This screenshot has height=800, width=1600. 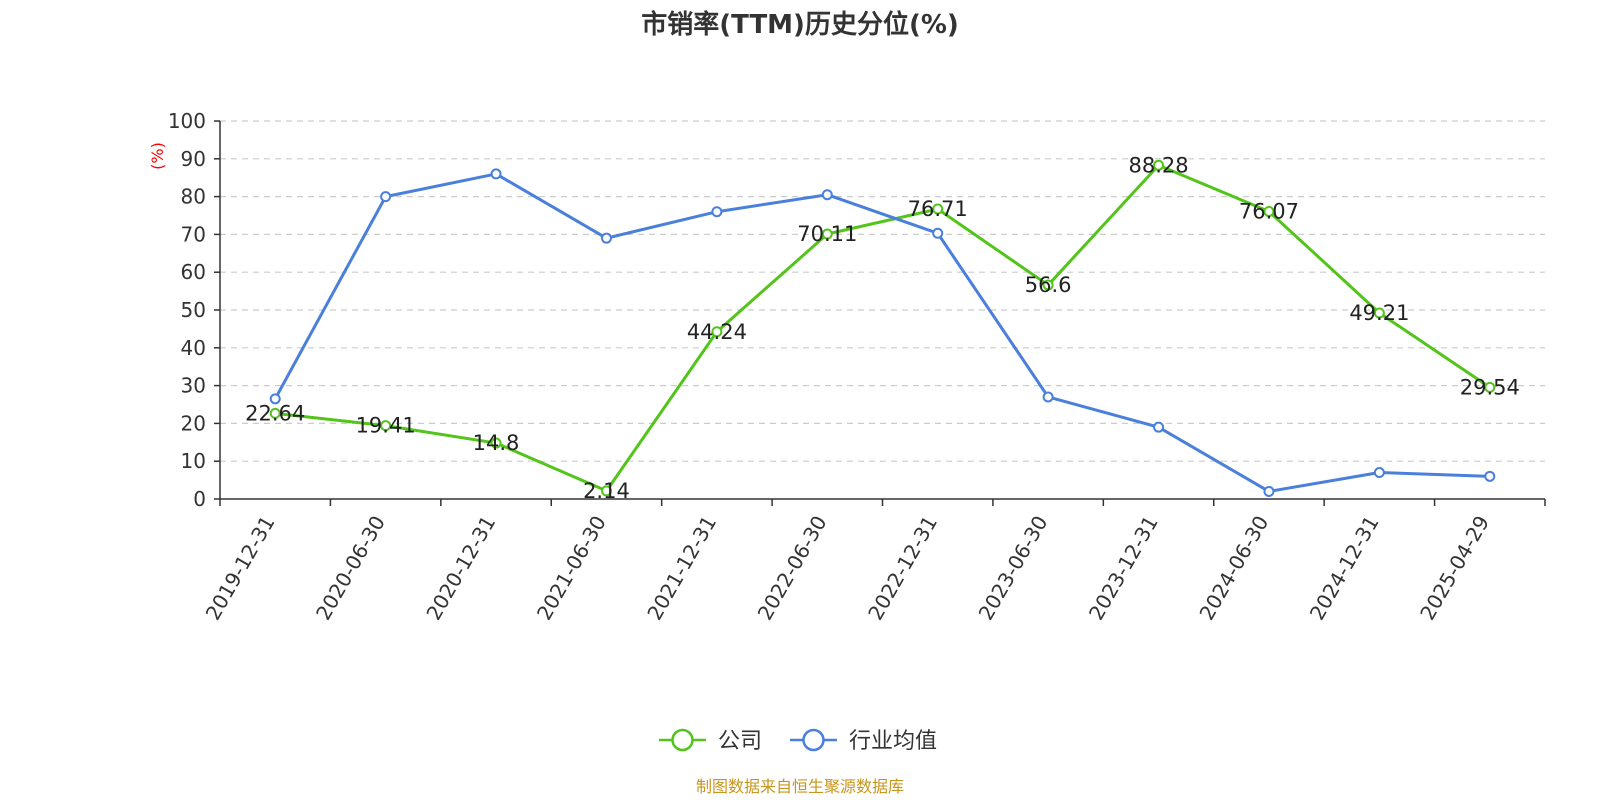 What do you see at coordinates (193, 348) in the screenshot?
I see `y-tick-label: 40` at bounding box center [193, 348].